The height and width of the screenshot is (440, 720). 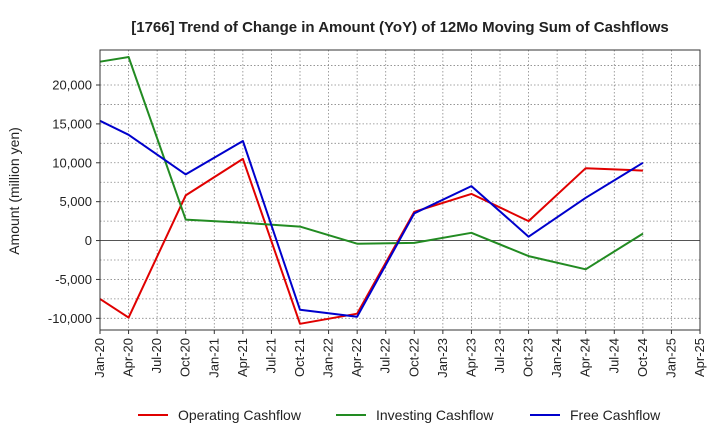 What do you see at coordinates (99, 358) in the screenshot?
I see `x-tick-label: Jan-20` at bounding box center [99, 358].